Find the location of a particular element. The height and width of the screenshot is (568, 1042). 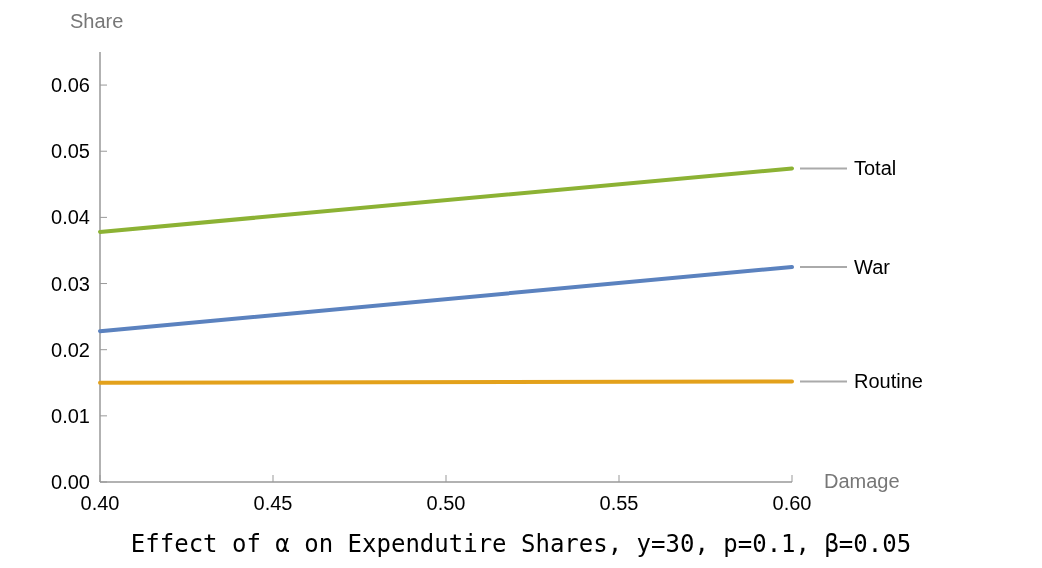

x-tick-label: 0.40 is located at coordinates (100, 503).